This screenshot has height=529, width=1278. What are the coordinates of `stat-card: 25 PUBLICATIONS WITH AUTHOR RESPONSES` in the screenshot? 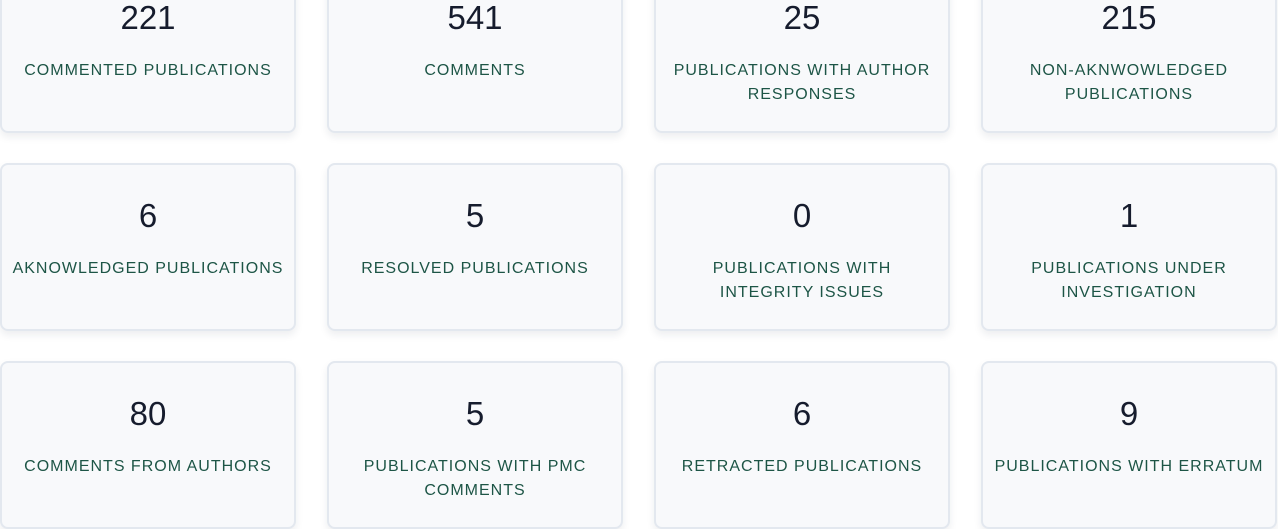 It's located at (802, 66).